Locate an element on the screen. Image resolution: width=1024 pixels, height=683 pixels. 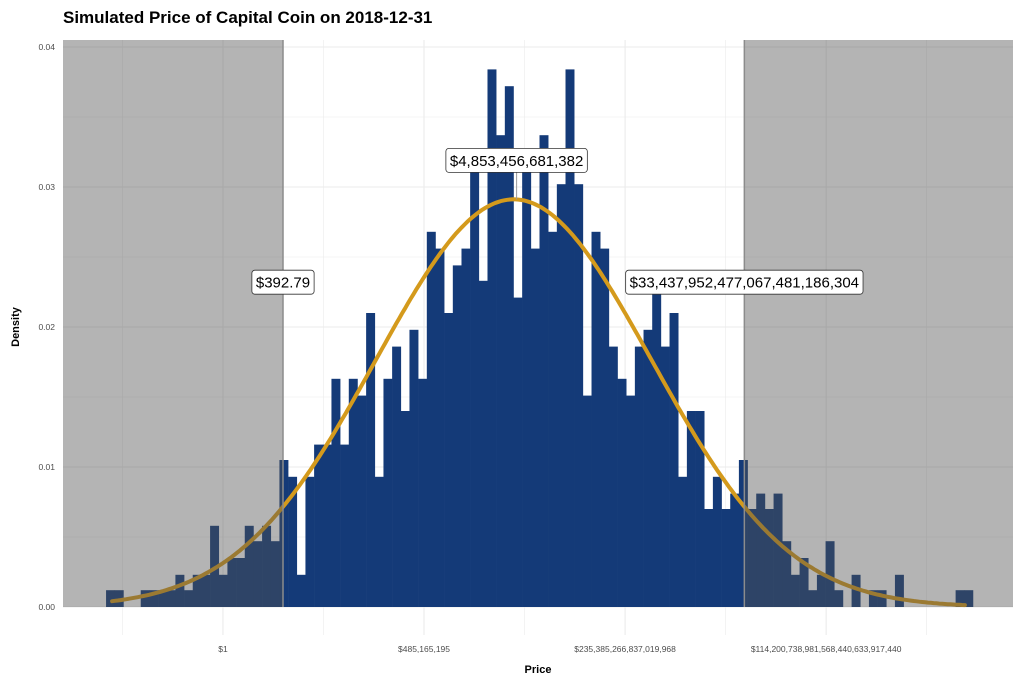
median-annotation-label: $4,853,456,681,382 is located at coordinates (516, 160).